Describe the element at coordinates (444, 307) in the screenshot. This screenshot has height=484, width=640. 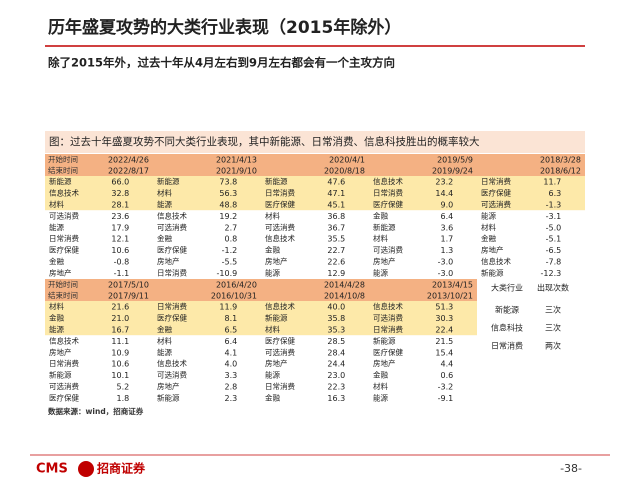
I see `return: 51.3` at that location.